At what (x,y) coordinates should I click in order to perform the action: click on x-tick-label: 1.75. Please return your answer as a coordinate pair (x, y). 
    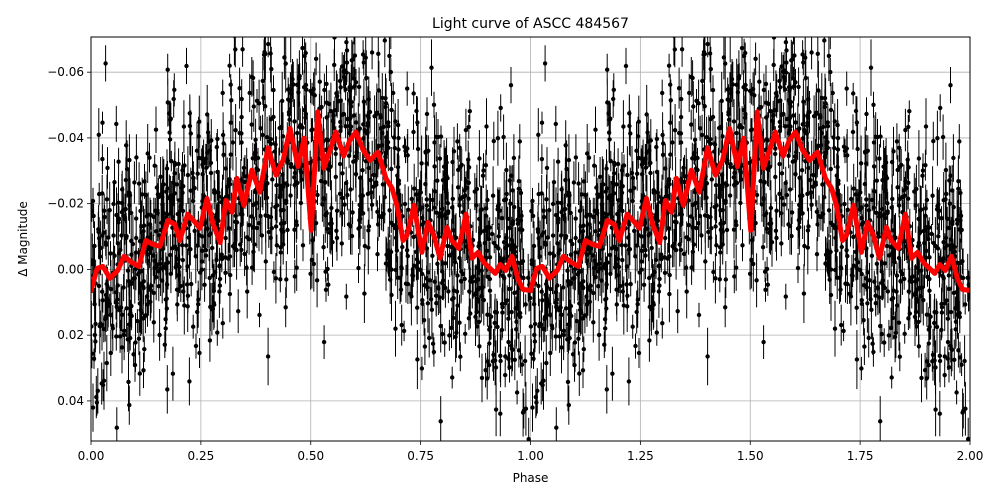
    Looking at the image, I should click on (860, 456).